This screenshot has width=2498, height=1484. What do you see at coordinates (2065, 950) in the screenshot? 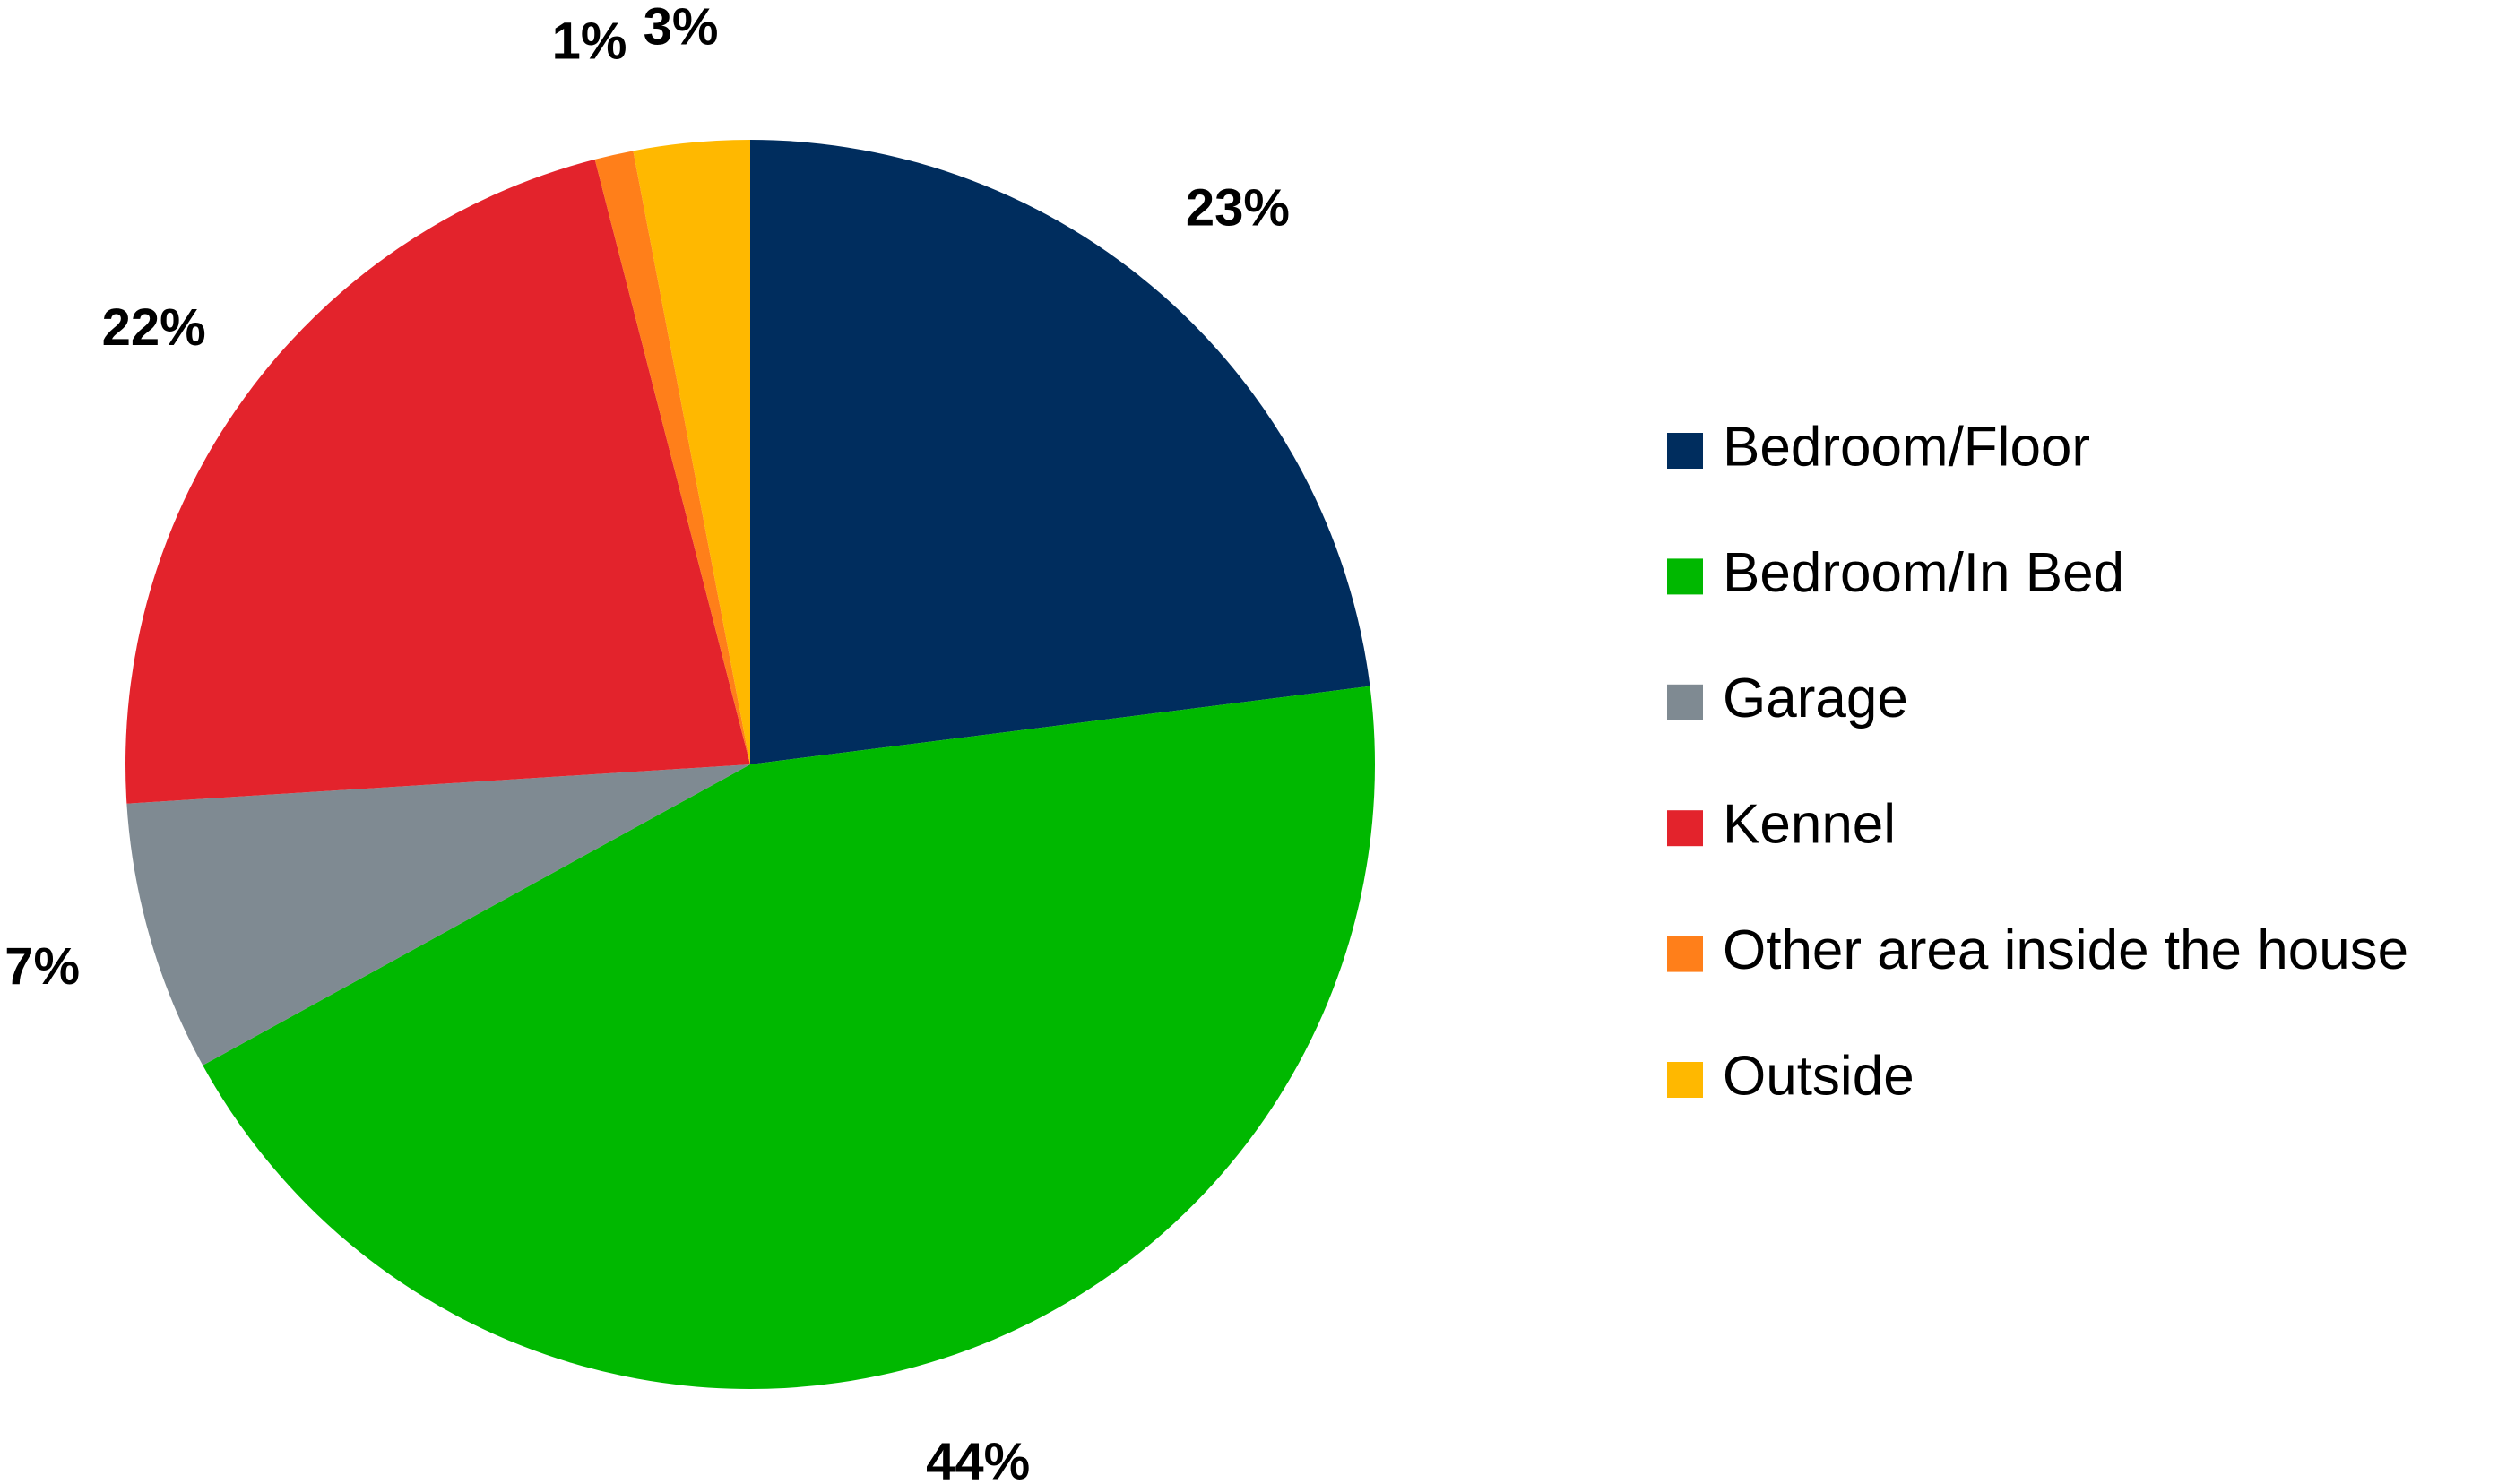
I see `legend-label: Other area inside the house` at bounding box center [2065, 950].